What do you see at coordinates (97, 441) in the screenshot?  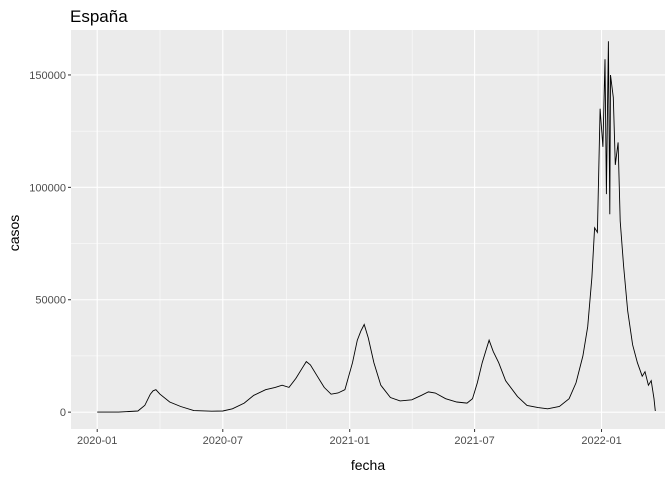 I see `x-tick-label: 2020-01` at bounding box center [97, 441].